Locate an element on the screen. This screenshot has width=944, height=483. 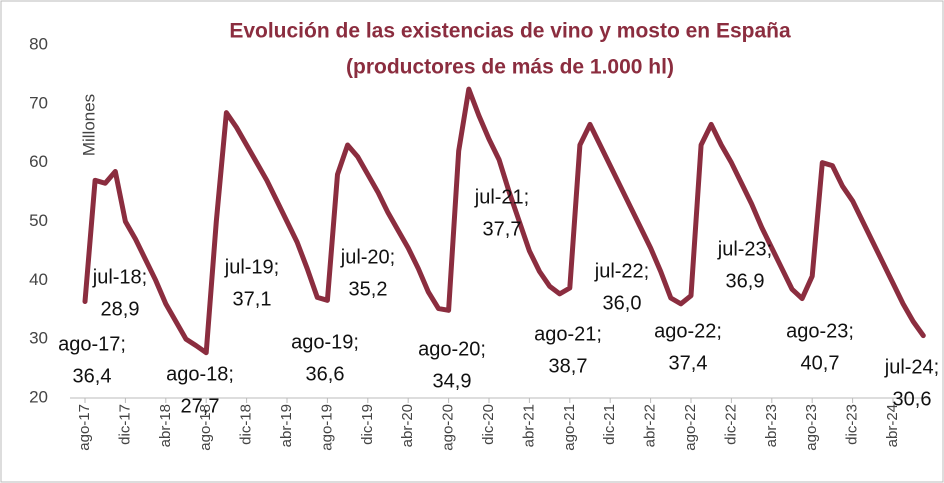
annotation: jul-22; is located at coordinates (621, 271).